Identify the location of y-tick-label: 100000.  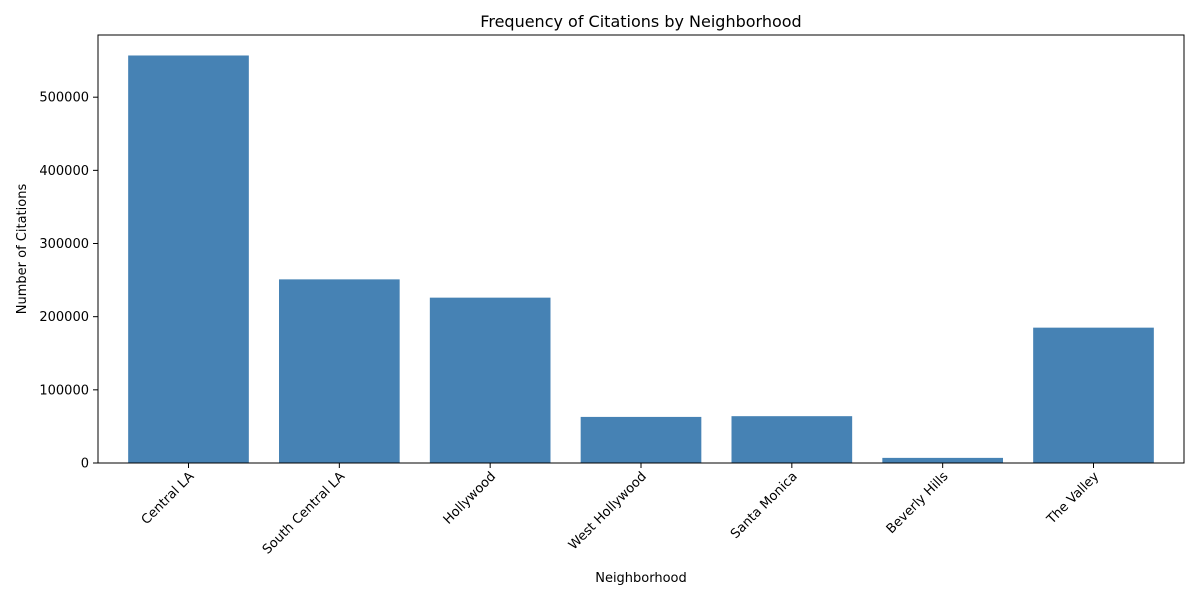
(64, 390).